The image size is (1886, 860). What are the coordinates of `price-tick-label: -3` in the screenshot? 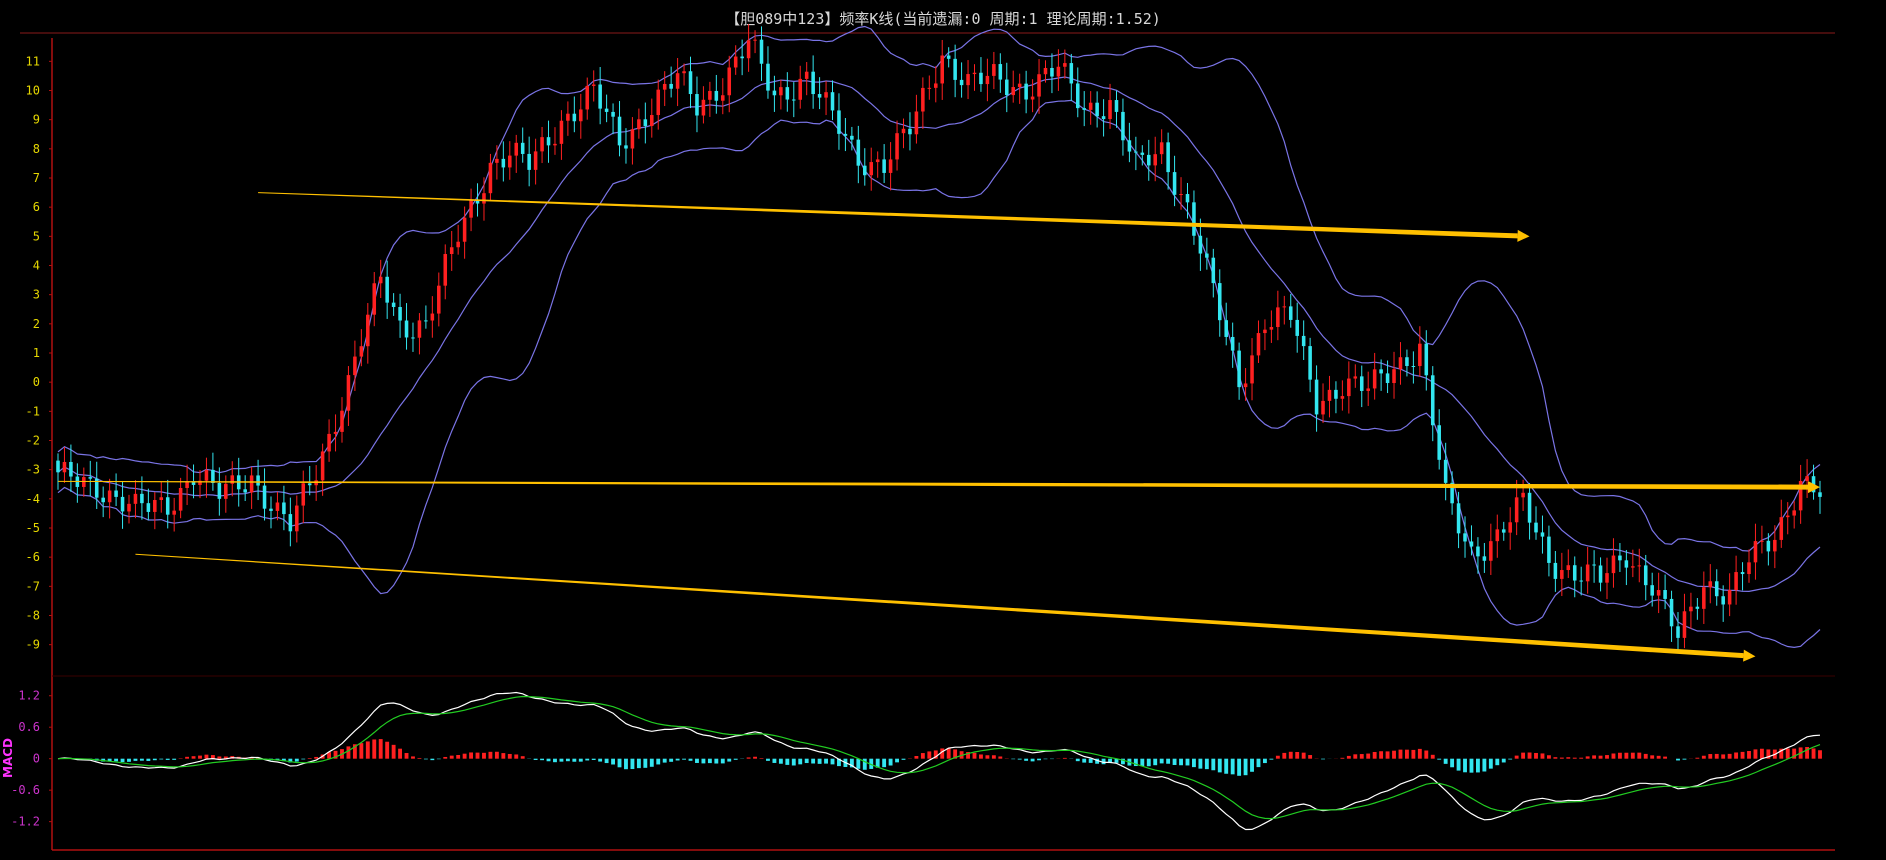 It's located at (33, 470).